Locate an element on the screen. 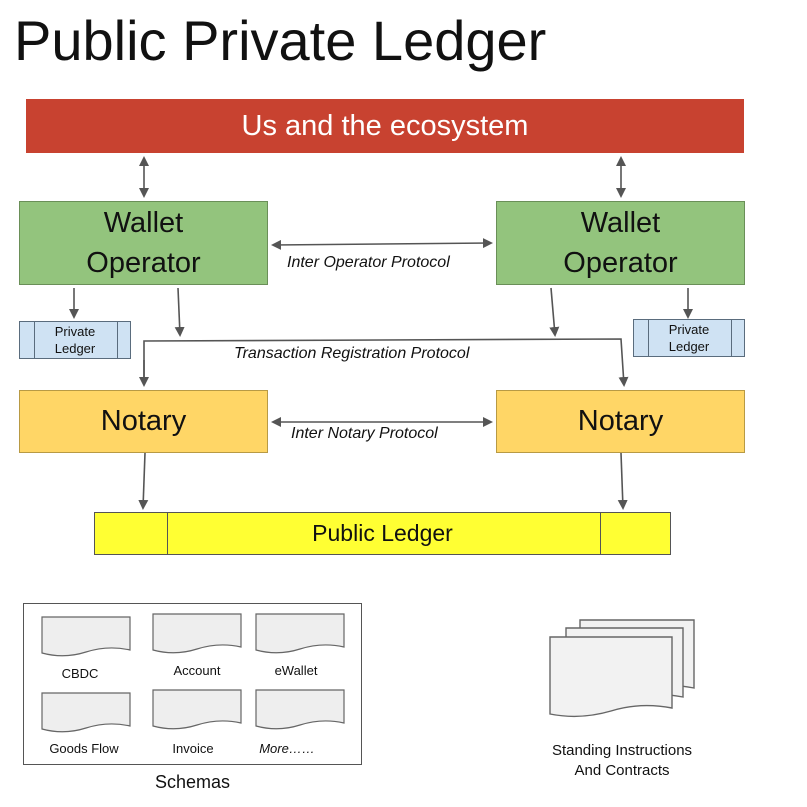  more-document-icon is located at coordinates (300, 709).